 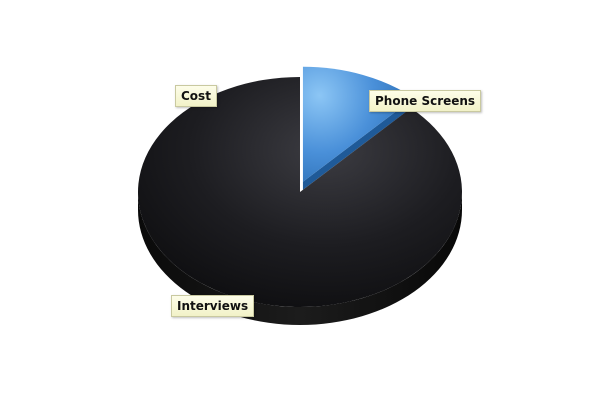 I want to click on slice-label-interviews: Interviews, so click(x=213, y=306).